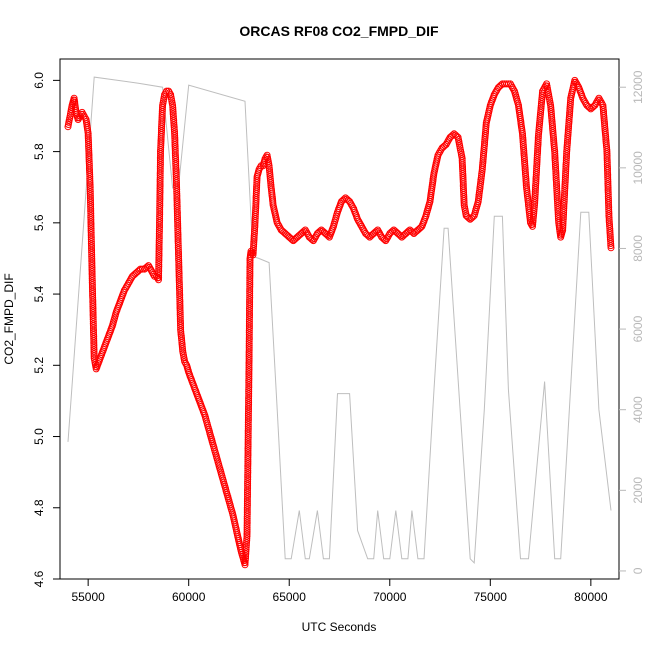 The width and height of the screenshot is (650, 650). Describe the element at coordinates (39, 293) in the screenshot. I see `y-tick-label: 5.4` at that location.